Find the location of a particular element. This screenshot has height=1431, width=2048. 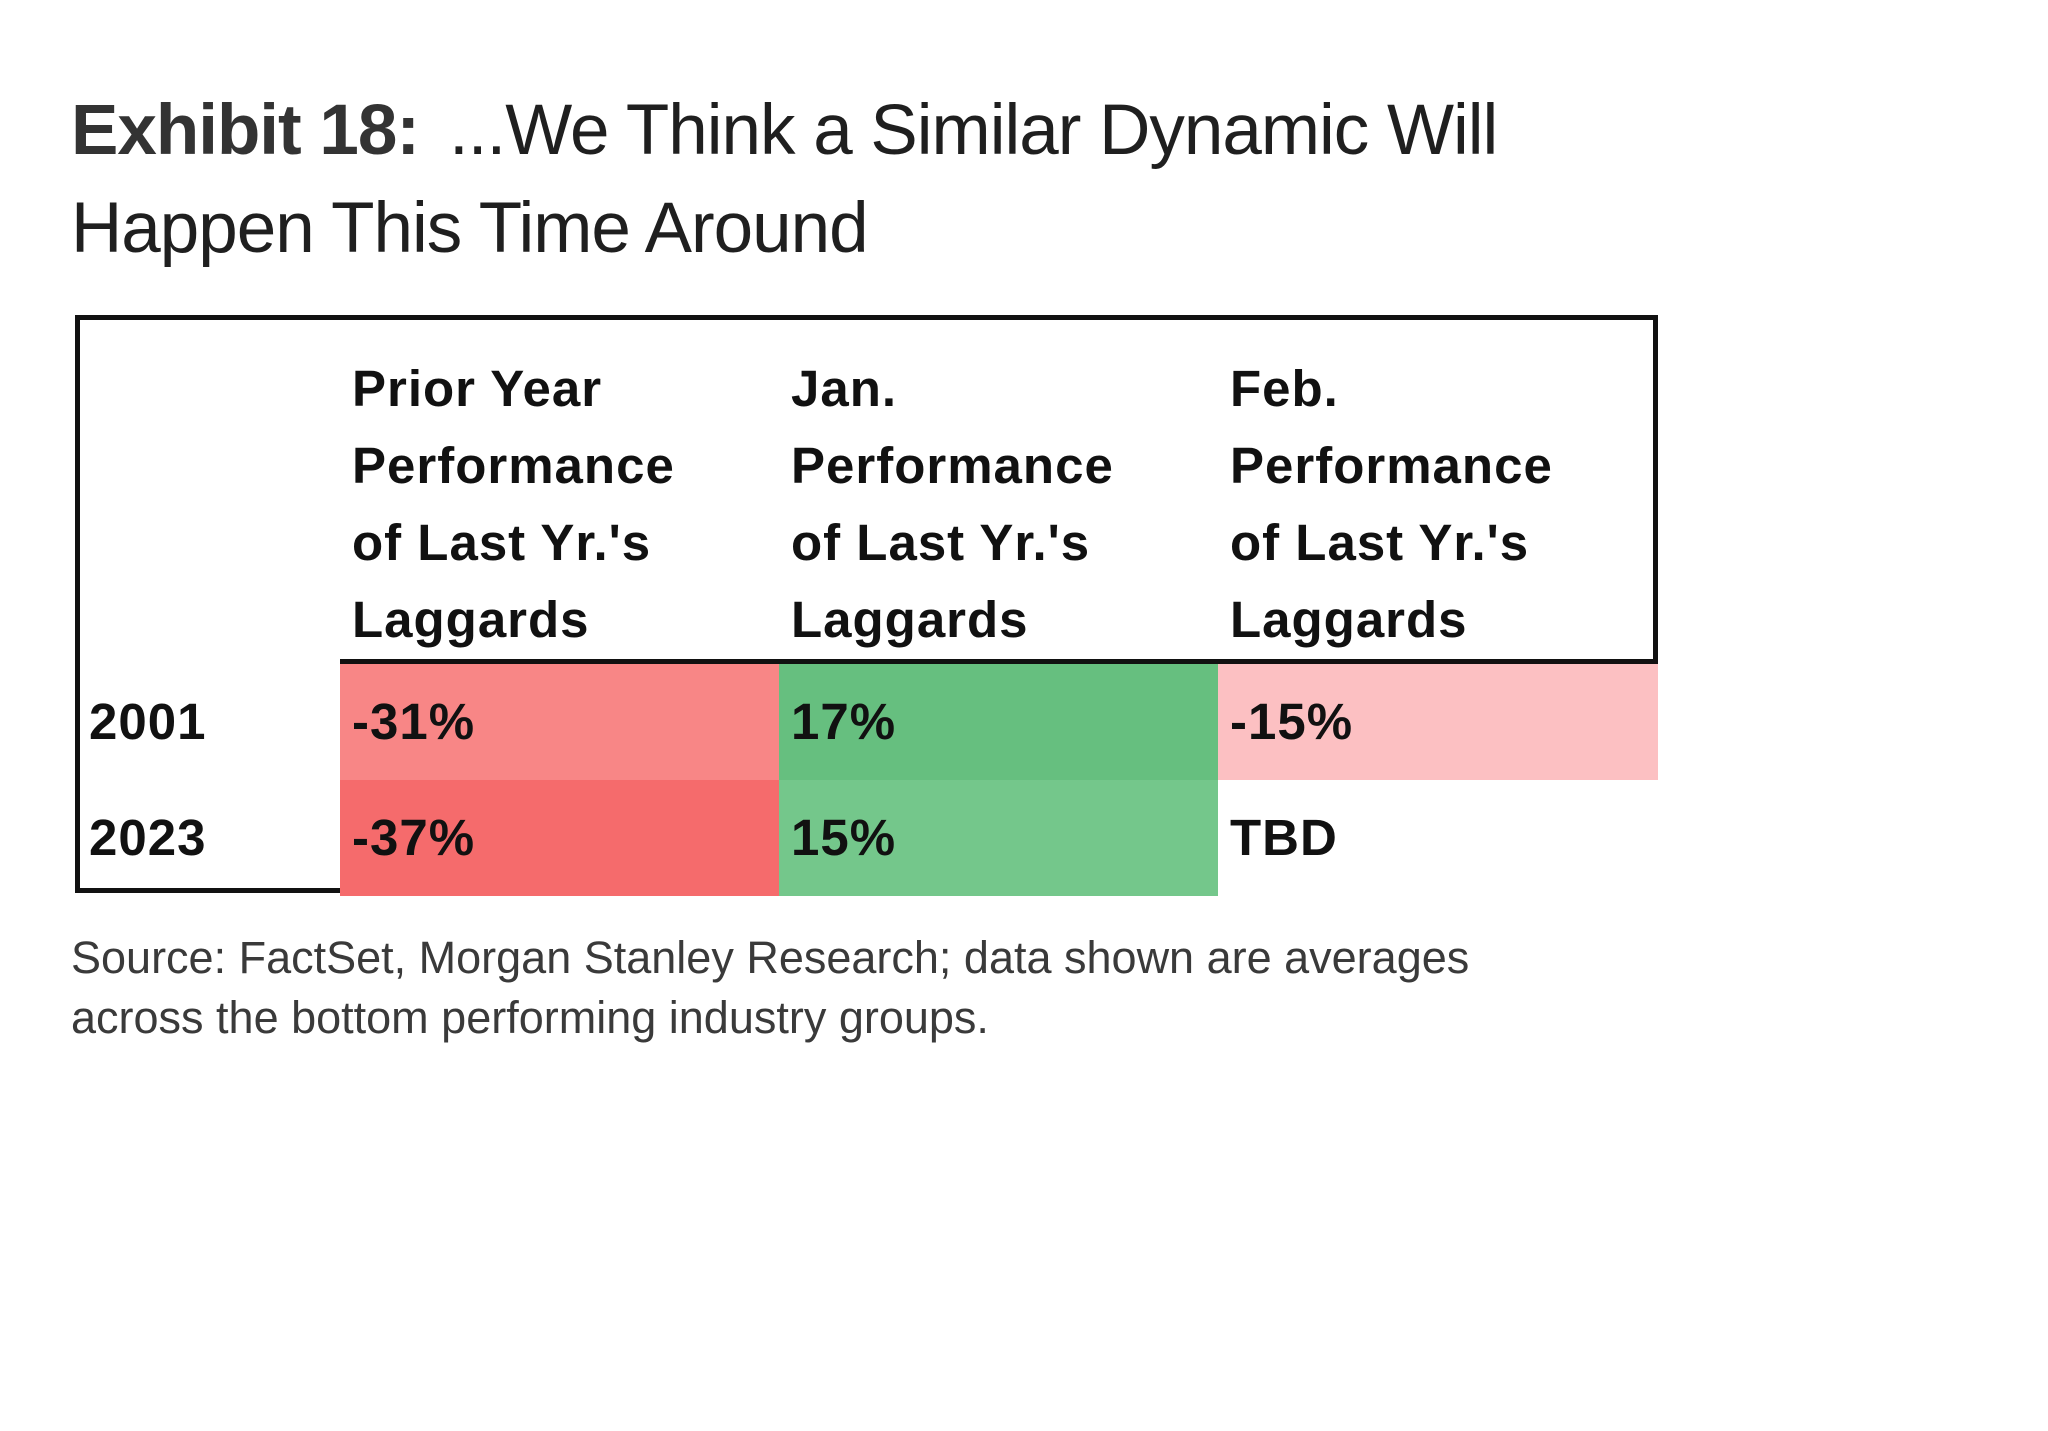

title-text-line-1: ...We Think a Similar Dynamic Will is located at coordinates (973, 130).